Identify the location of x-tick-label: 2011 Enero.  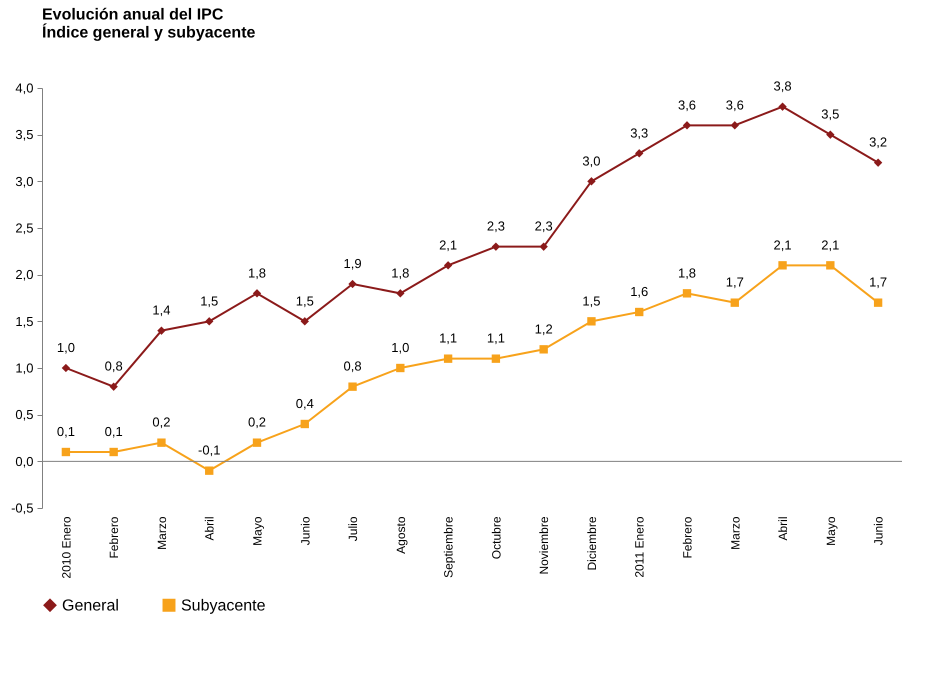
(639, 547).